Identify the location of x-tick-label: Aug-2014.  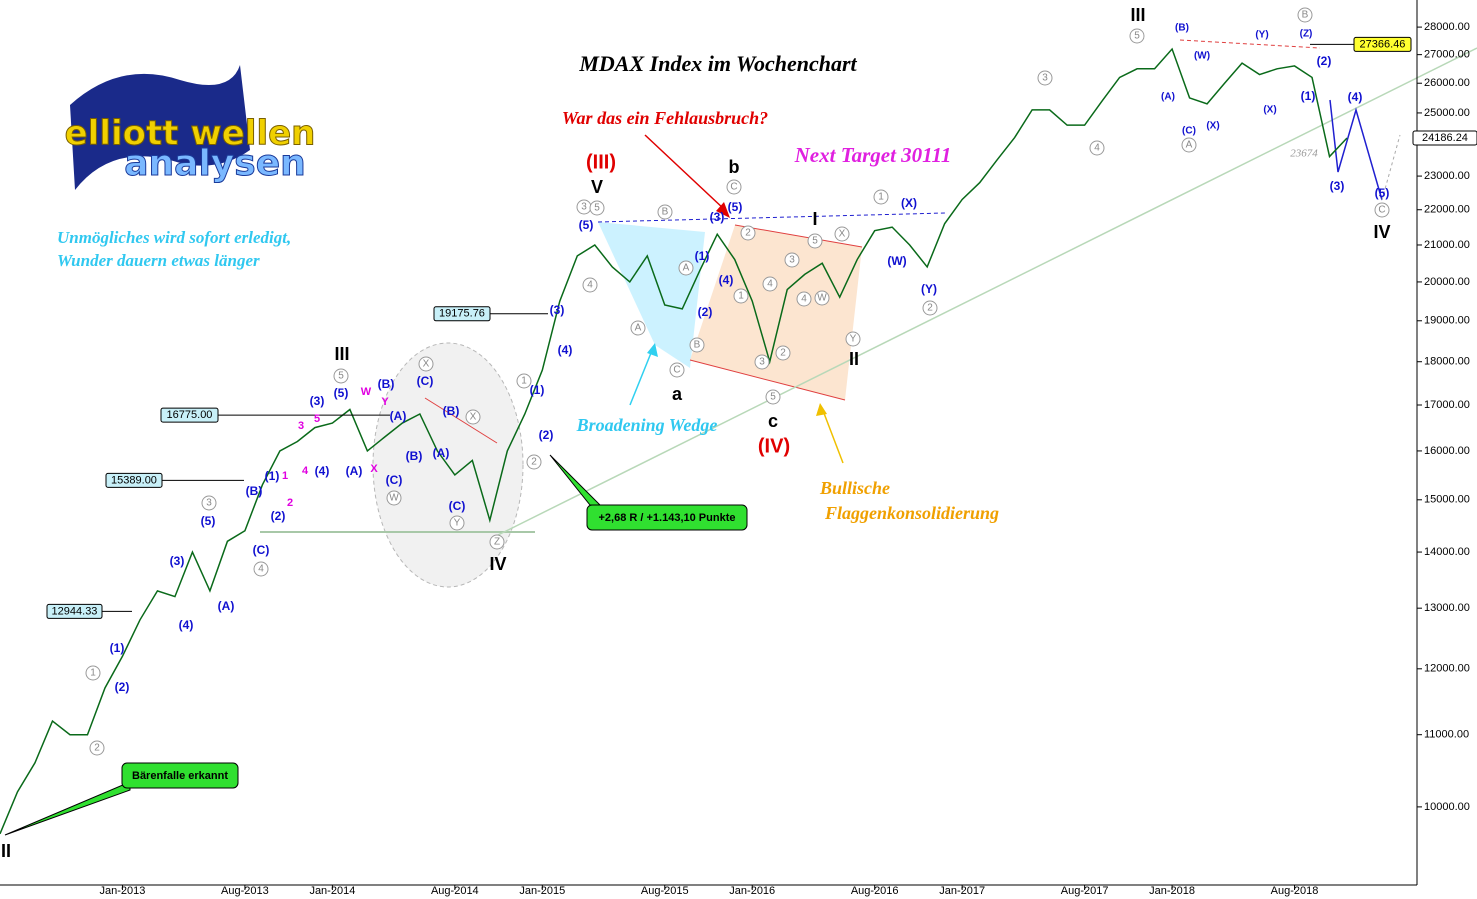
(455, 891).